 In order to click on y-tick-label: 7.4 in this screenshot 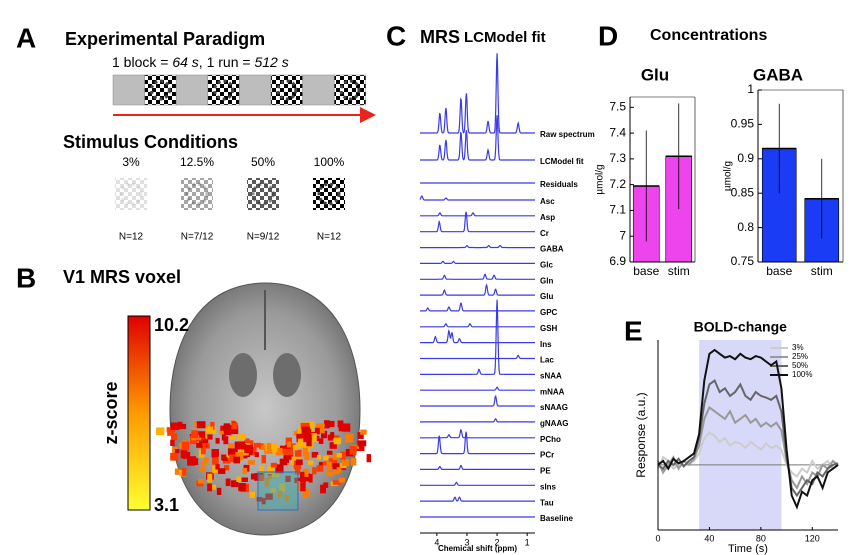, I will do `click(617, 132)`.